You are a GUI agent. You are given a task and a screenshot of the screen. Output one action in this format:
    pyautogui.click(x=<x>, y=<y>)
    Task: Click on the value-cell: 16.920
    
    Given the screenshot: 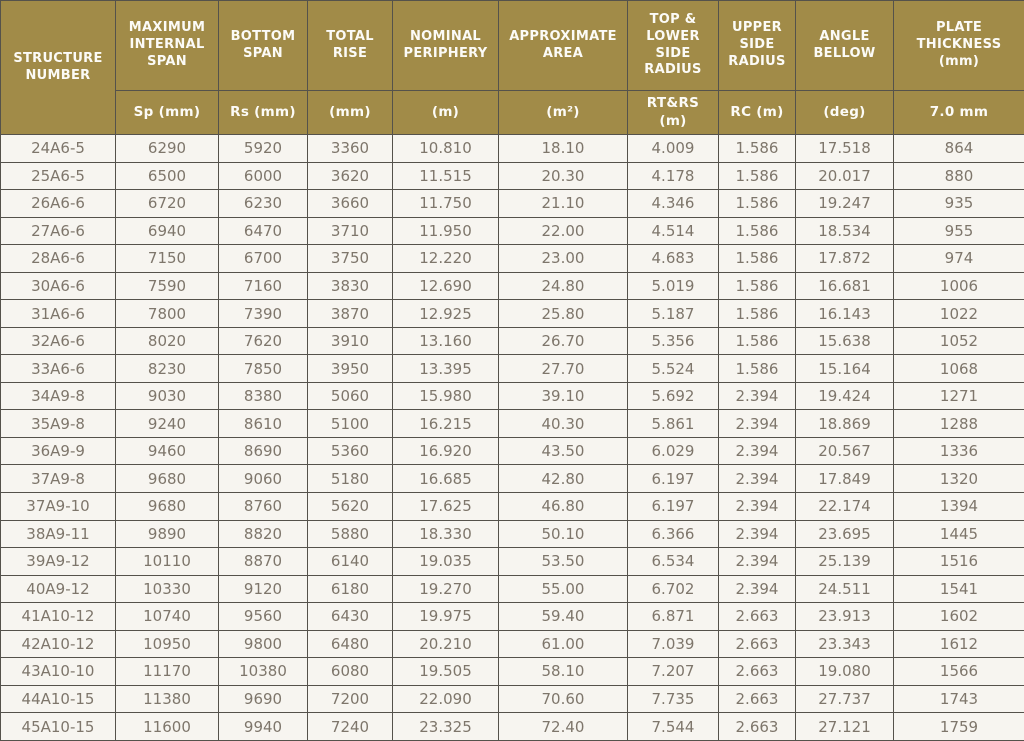 What is the action you would take?
    pyautogui.click(x=445, y=451)
    